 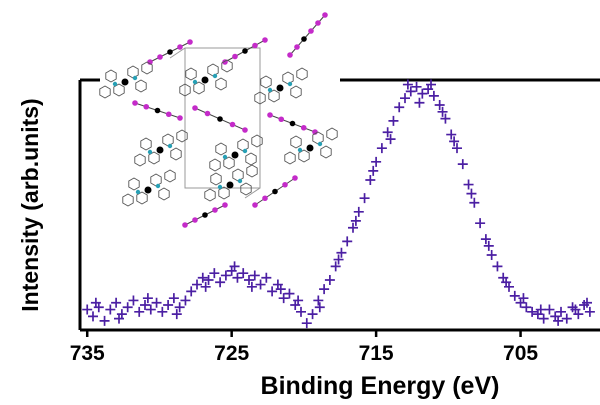 What do you see at coordinates (252, 193) in the screenshot?
I see `unit-cell-edge` at bounding box center [252, 193].